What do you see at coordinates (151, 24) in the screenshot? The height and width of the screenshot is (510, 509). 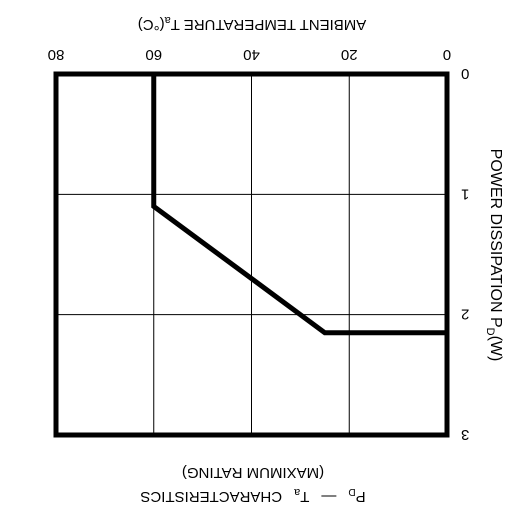 I see `x-axis-label-unit: (°C)` at bounding box center [151, 24].